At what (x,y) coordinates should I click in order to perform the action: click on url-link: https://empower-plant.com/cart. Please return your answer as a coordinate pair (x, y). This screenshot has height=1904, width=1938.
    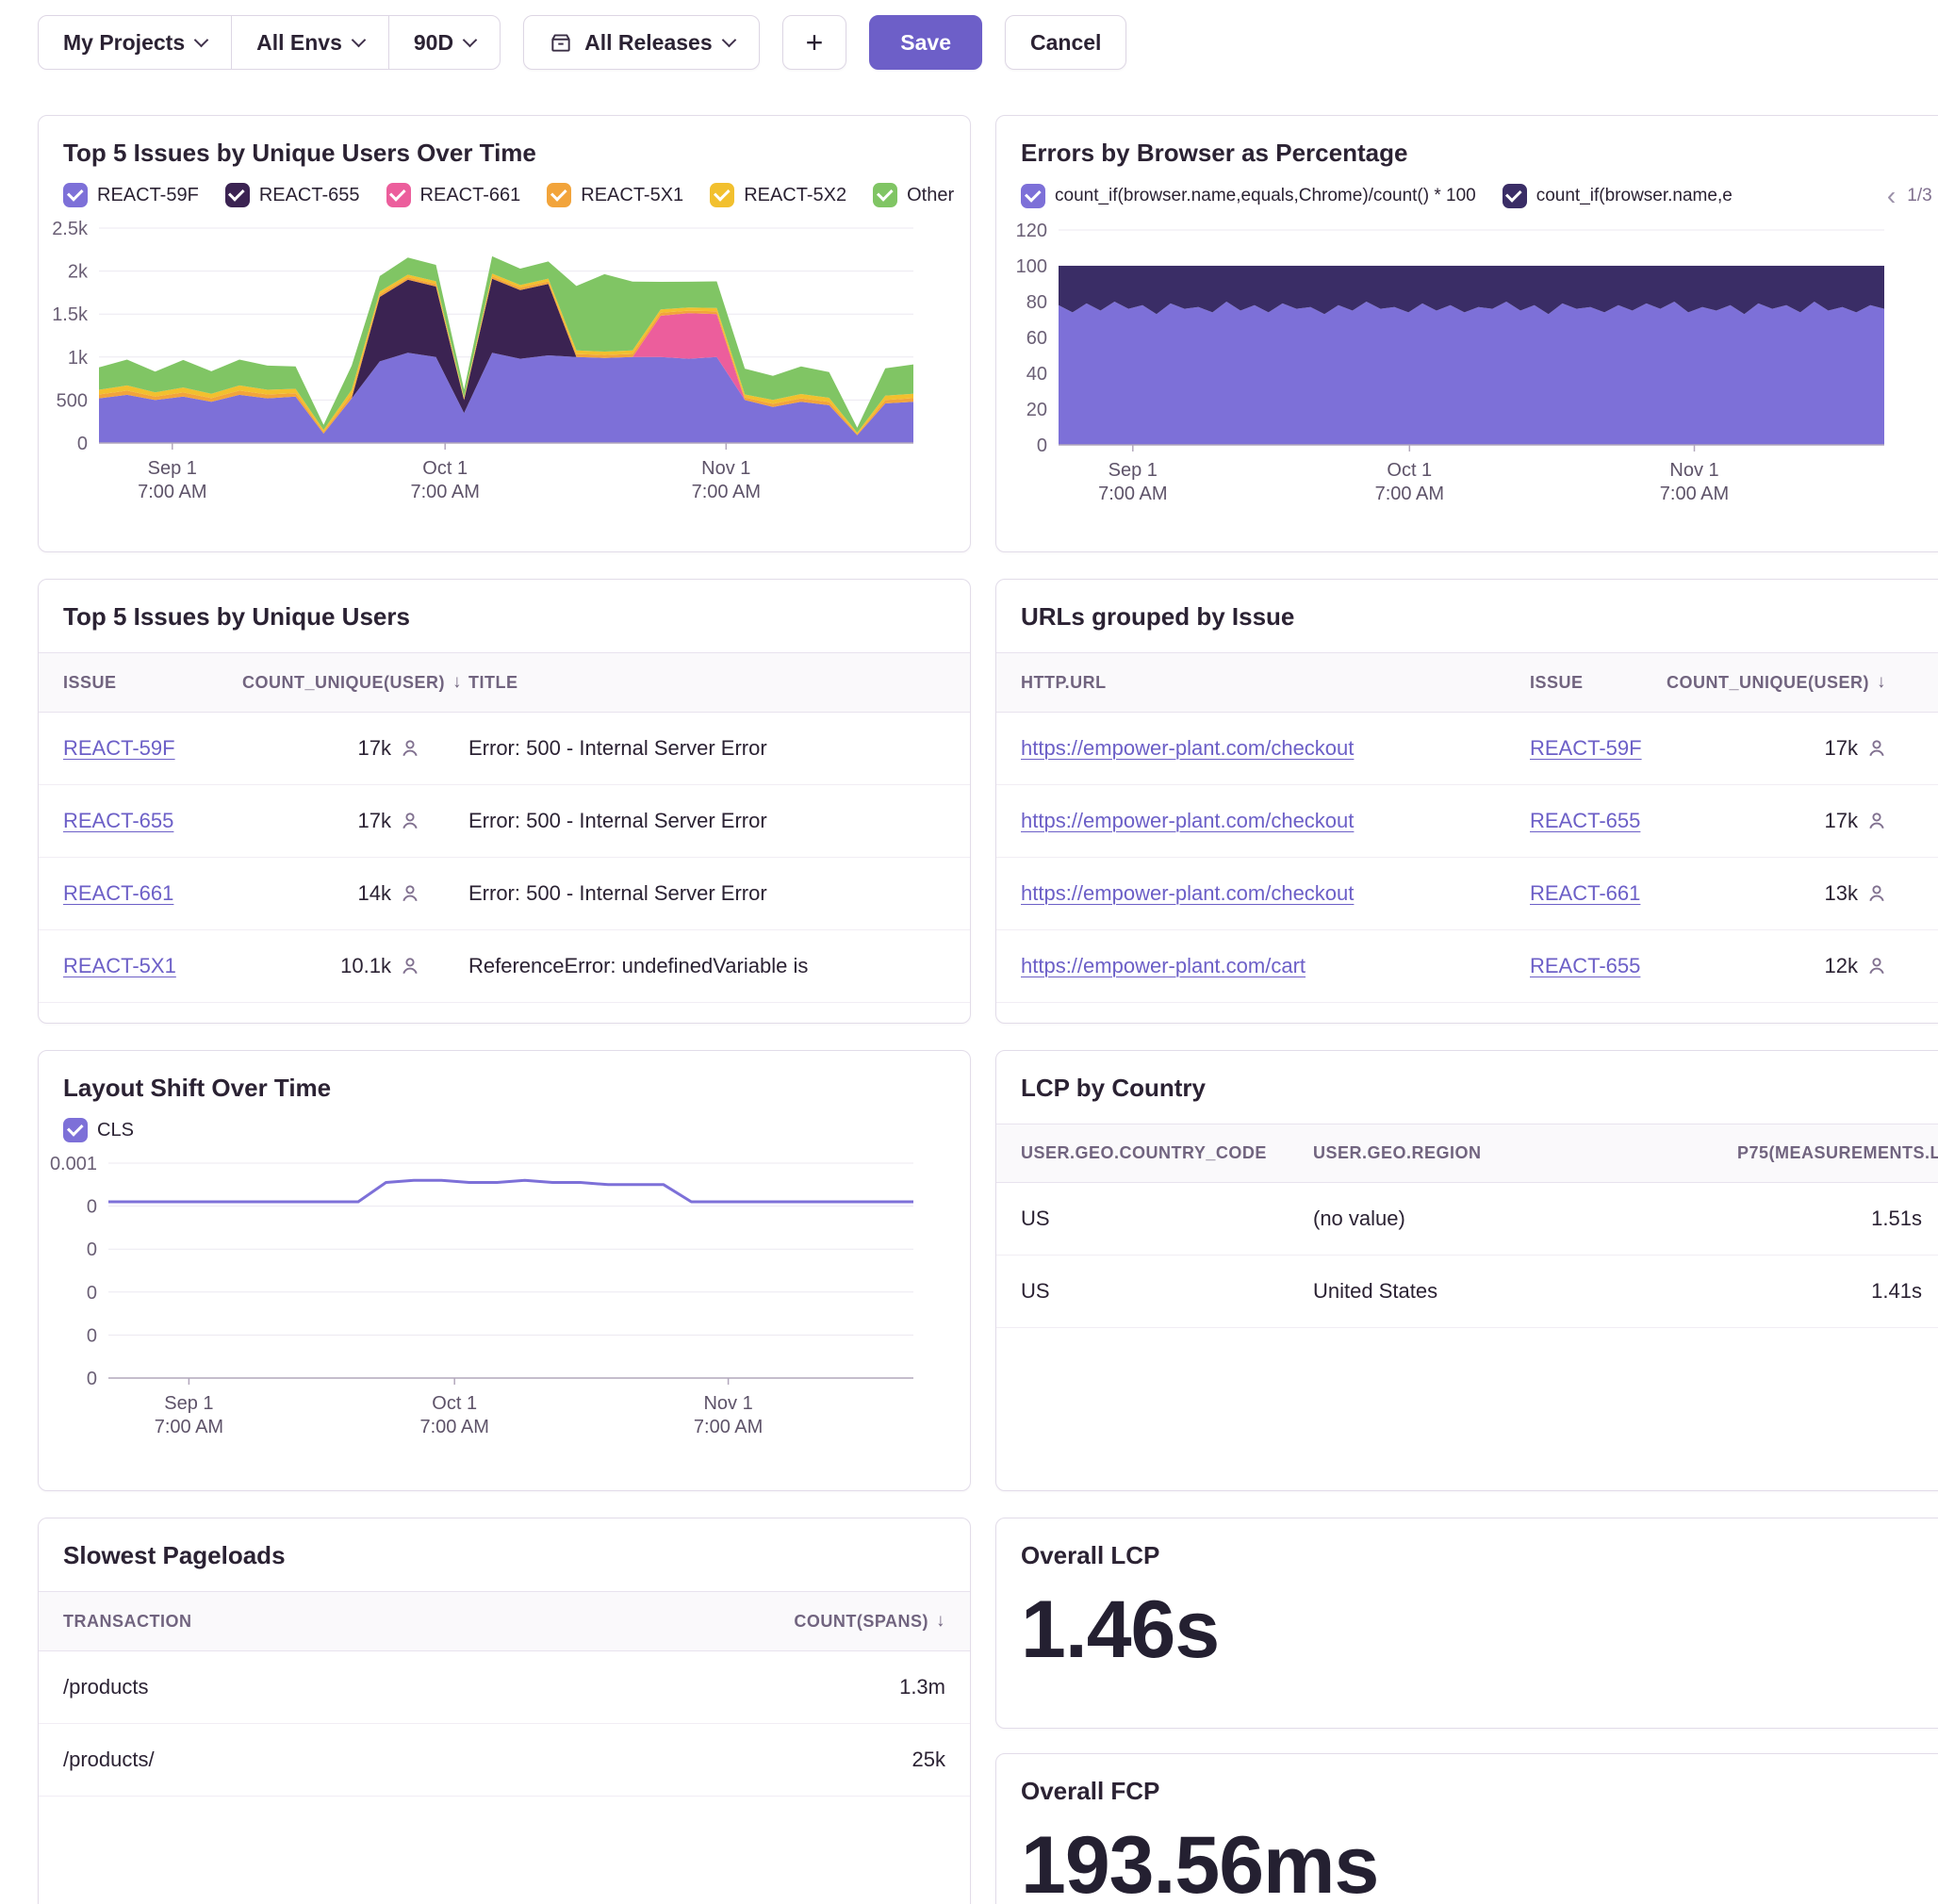
    Looking at the image, I should click on (1163, 965).